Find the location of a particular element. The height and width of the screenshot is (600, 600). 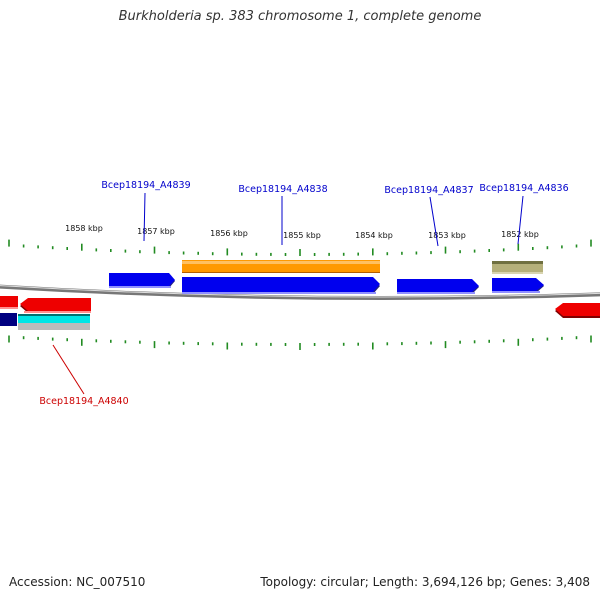

navy-feature is located at coordinates (8, 319).